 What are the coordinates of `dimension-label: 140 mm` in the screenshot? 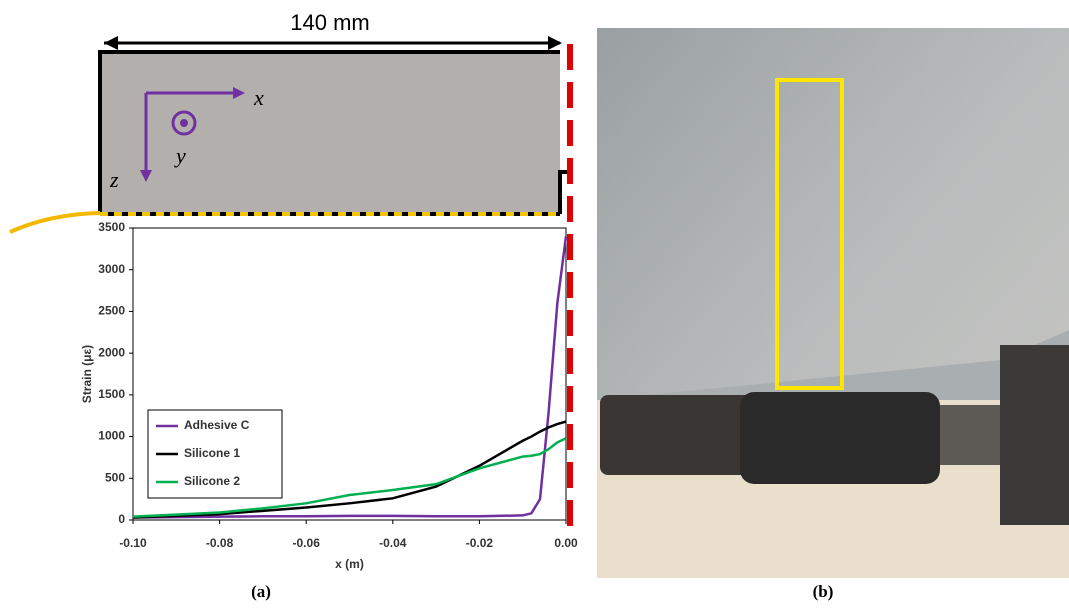 It's located at (329, 22).